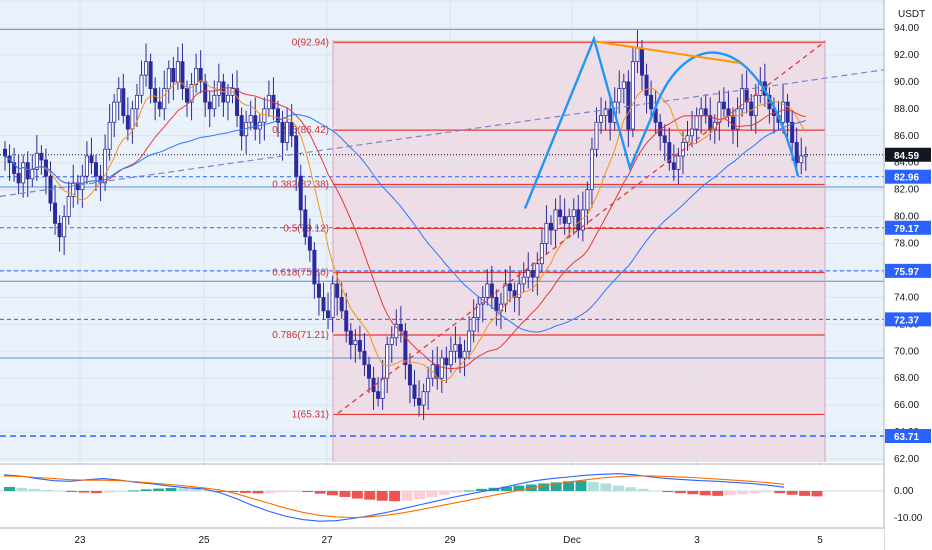 The width and height of the screenshot is (932, 550). I want to click on double-top-pattern, so click(590, 122).